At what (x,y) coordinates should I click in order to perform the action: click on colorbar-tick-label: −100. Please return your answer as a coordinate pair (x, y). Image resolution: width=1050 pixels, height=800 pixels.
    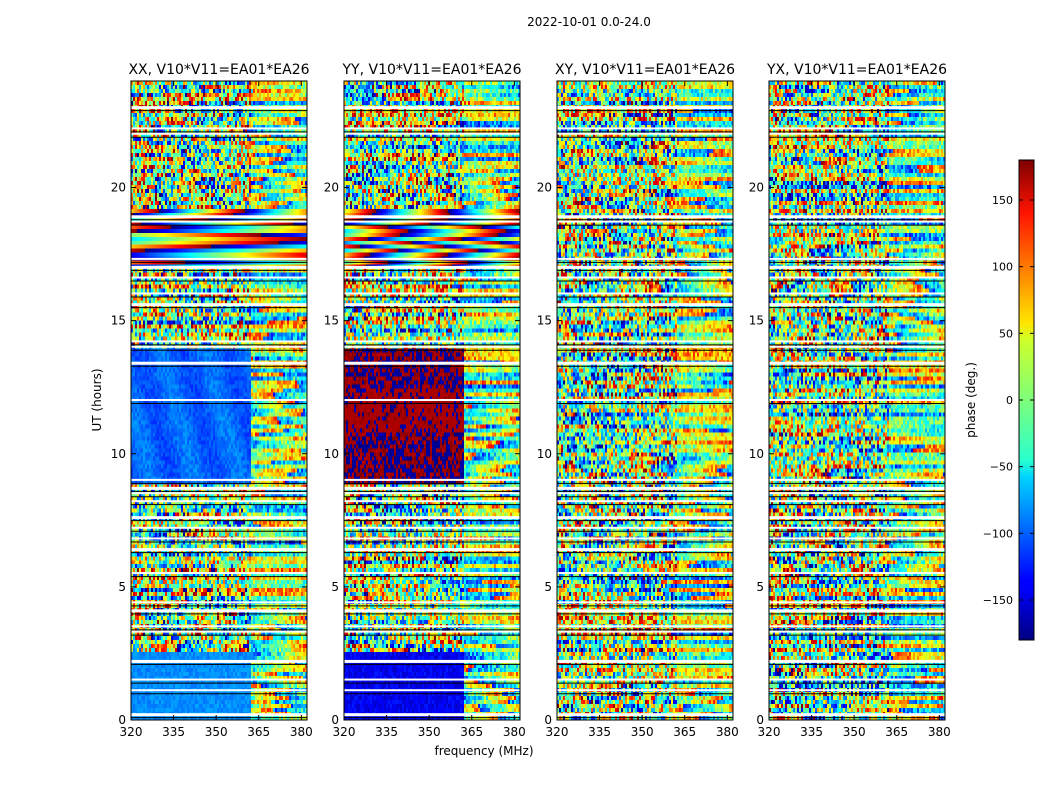
    Looking at the image, I should click on (998, 533).